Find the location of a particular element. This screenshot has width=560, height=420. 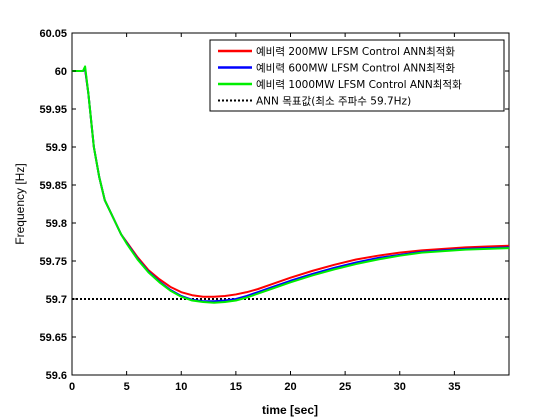

x-tick-label: 20 is located at coordinates (290, 387).